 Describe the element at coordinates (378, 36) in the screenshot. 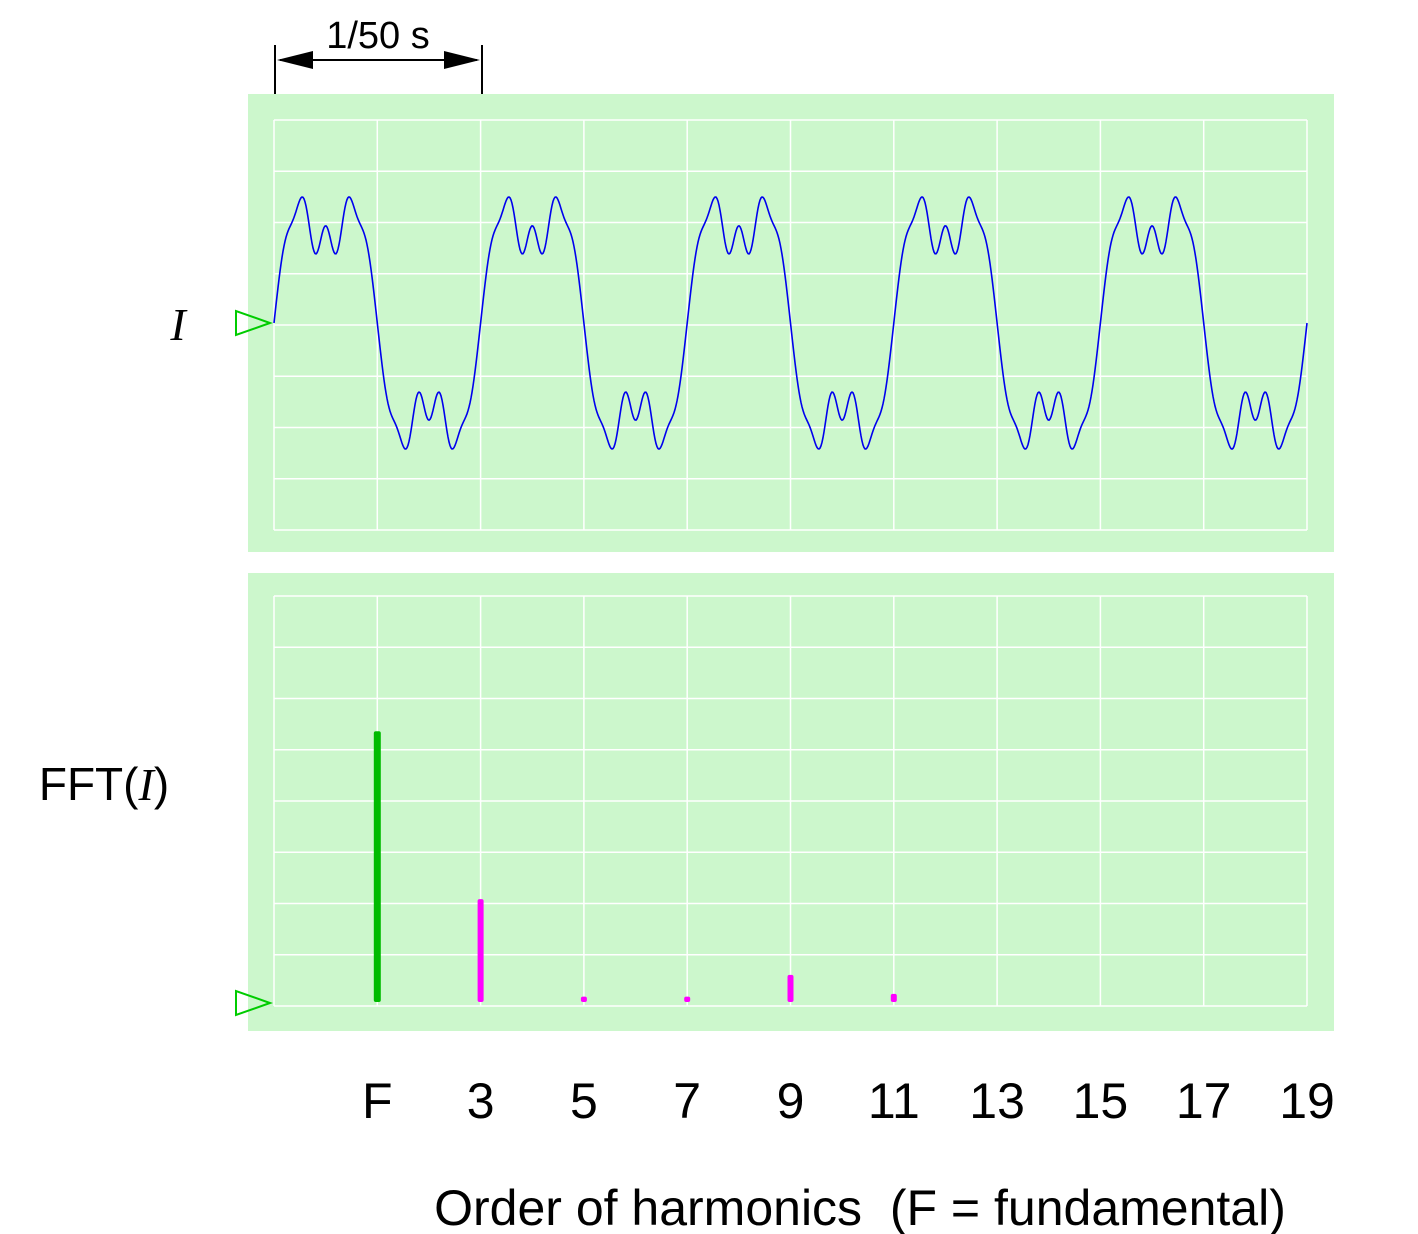

I see `time-scale-label: 1/50 s` at that location.